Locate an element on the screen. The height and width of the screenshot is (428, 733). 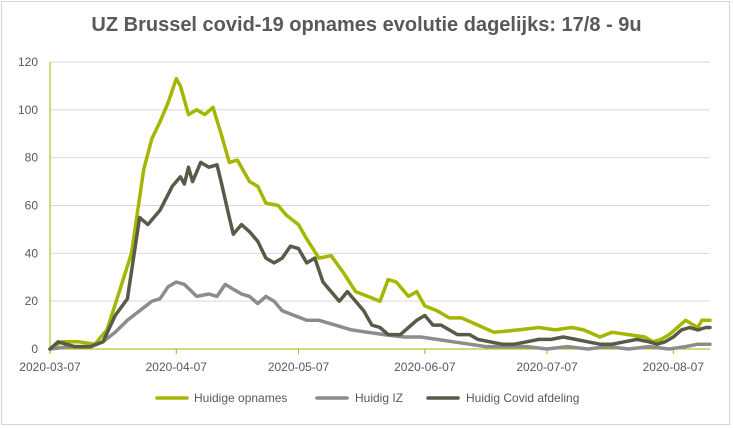
legend-label-2: Huidig IZ is located at coordinates (379, 398).